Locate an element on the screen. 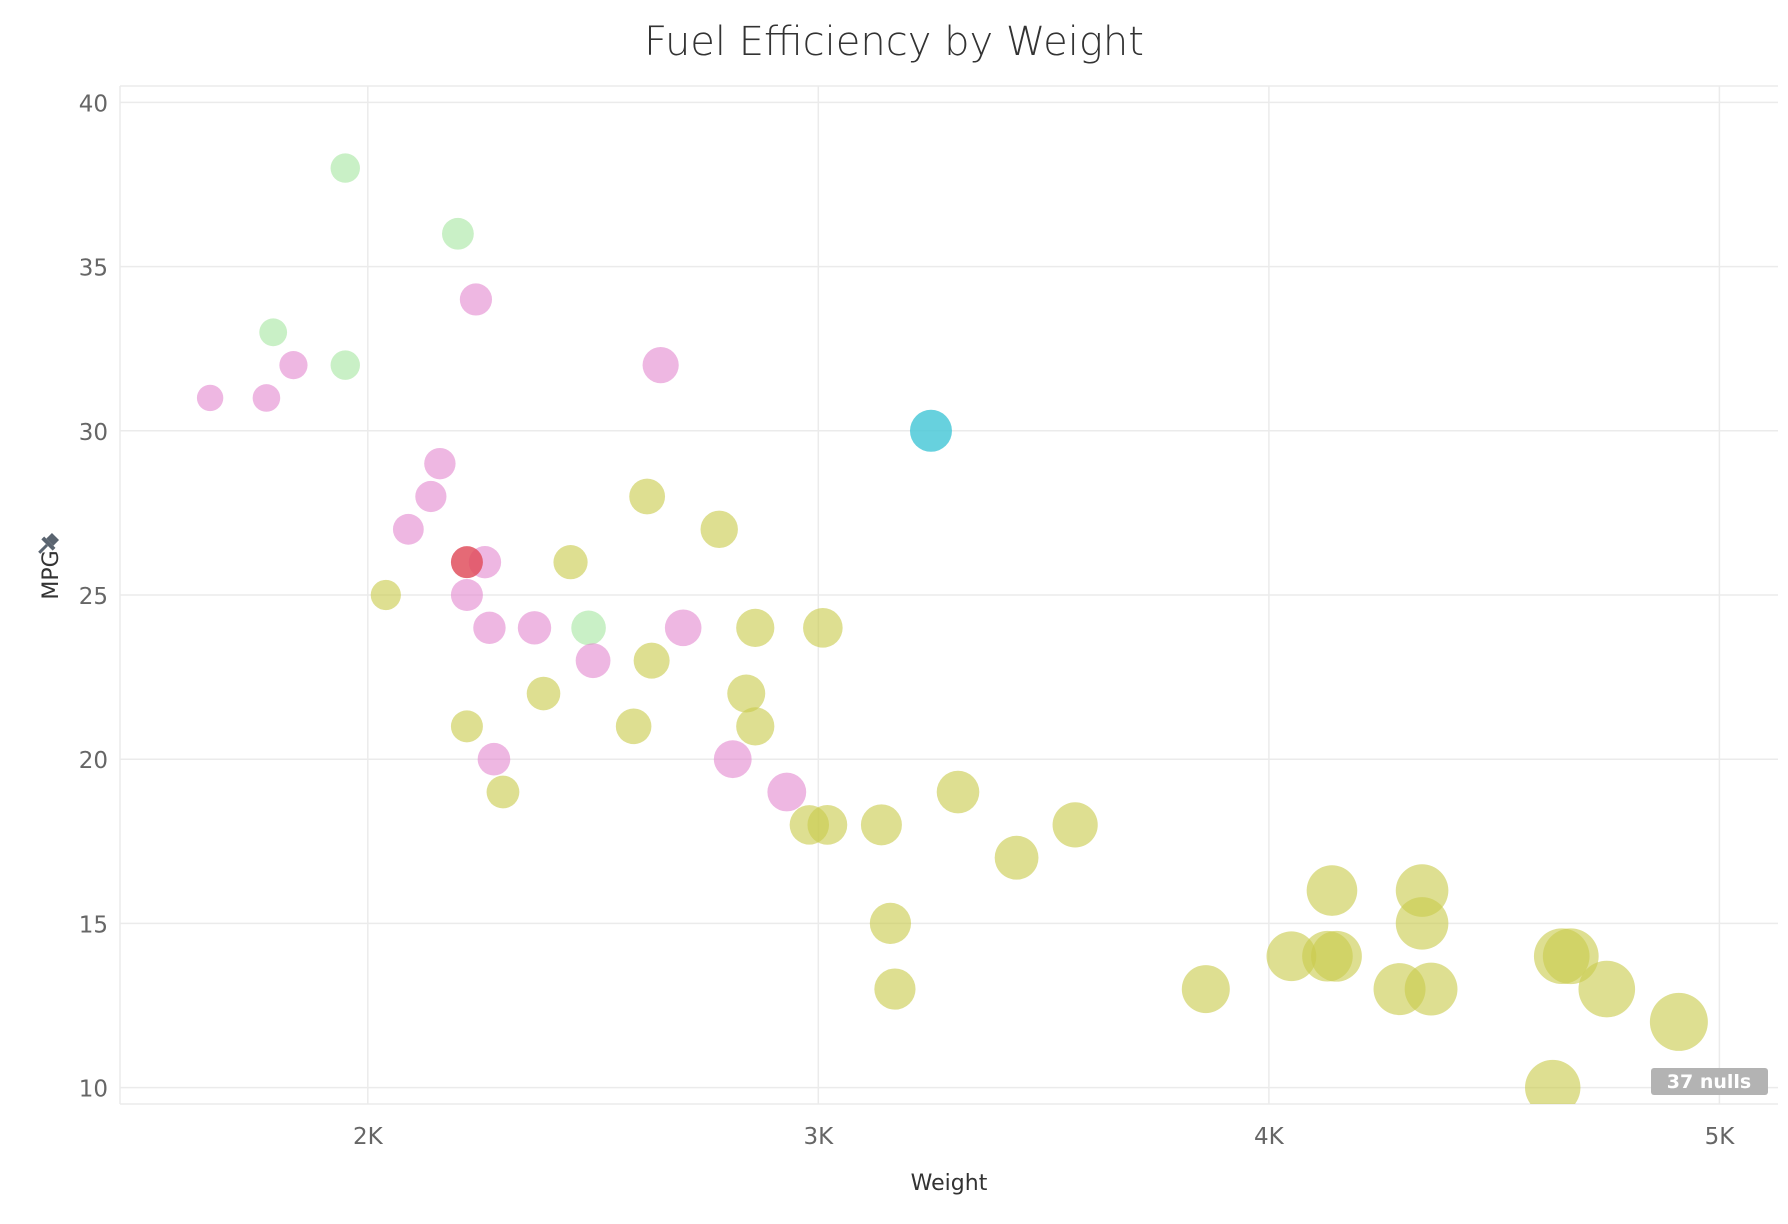  x-axis-ticks: 2K 3K 4K 5K is located at coordinates (1044, 1137).